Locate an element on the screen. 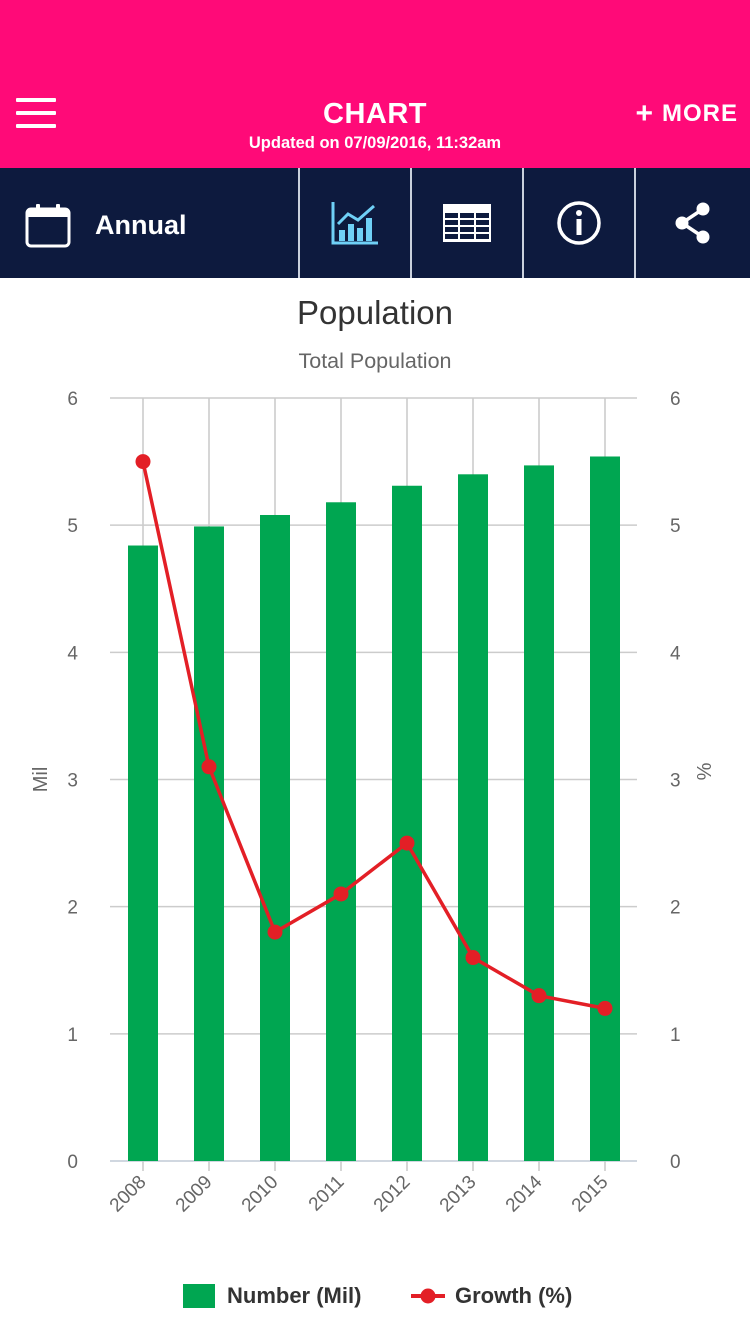 This screenshot has height=1334, width=750. chart-legend: Number (Mil) Growth (%) is located at coordinates (375, 1296).